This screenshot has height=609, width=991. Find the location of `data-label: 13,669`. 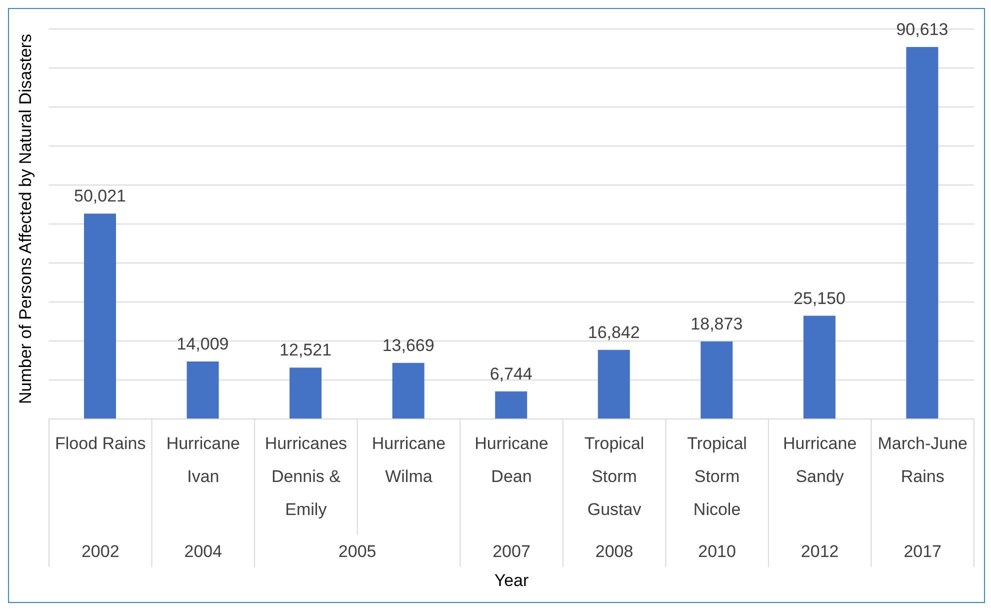

data-label: 13,669 is located at coordinates (408, 345).